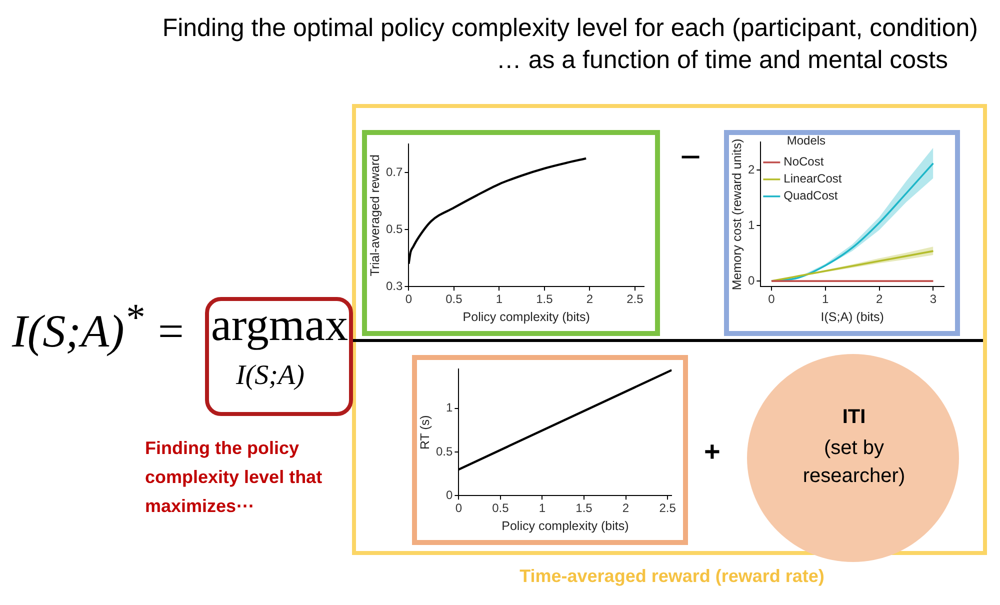 The height and width of the screenshot is (605, 1000). Describe the element at coordinates (933, 299) in the screenshot. I see `x-tick-label: 3` at that location.